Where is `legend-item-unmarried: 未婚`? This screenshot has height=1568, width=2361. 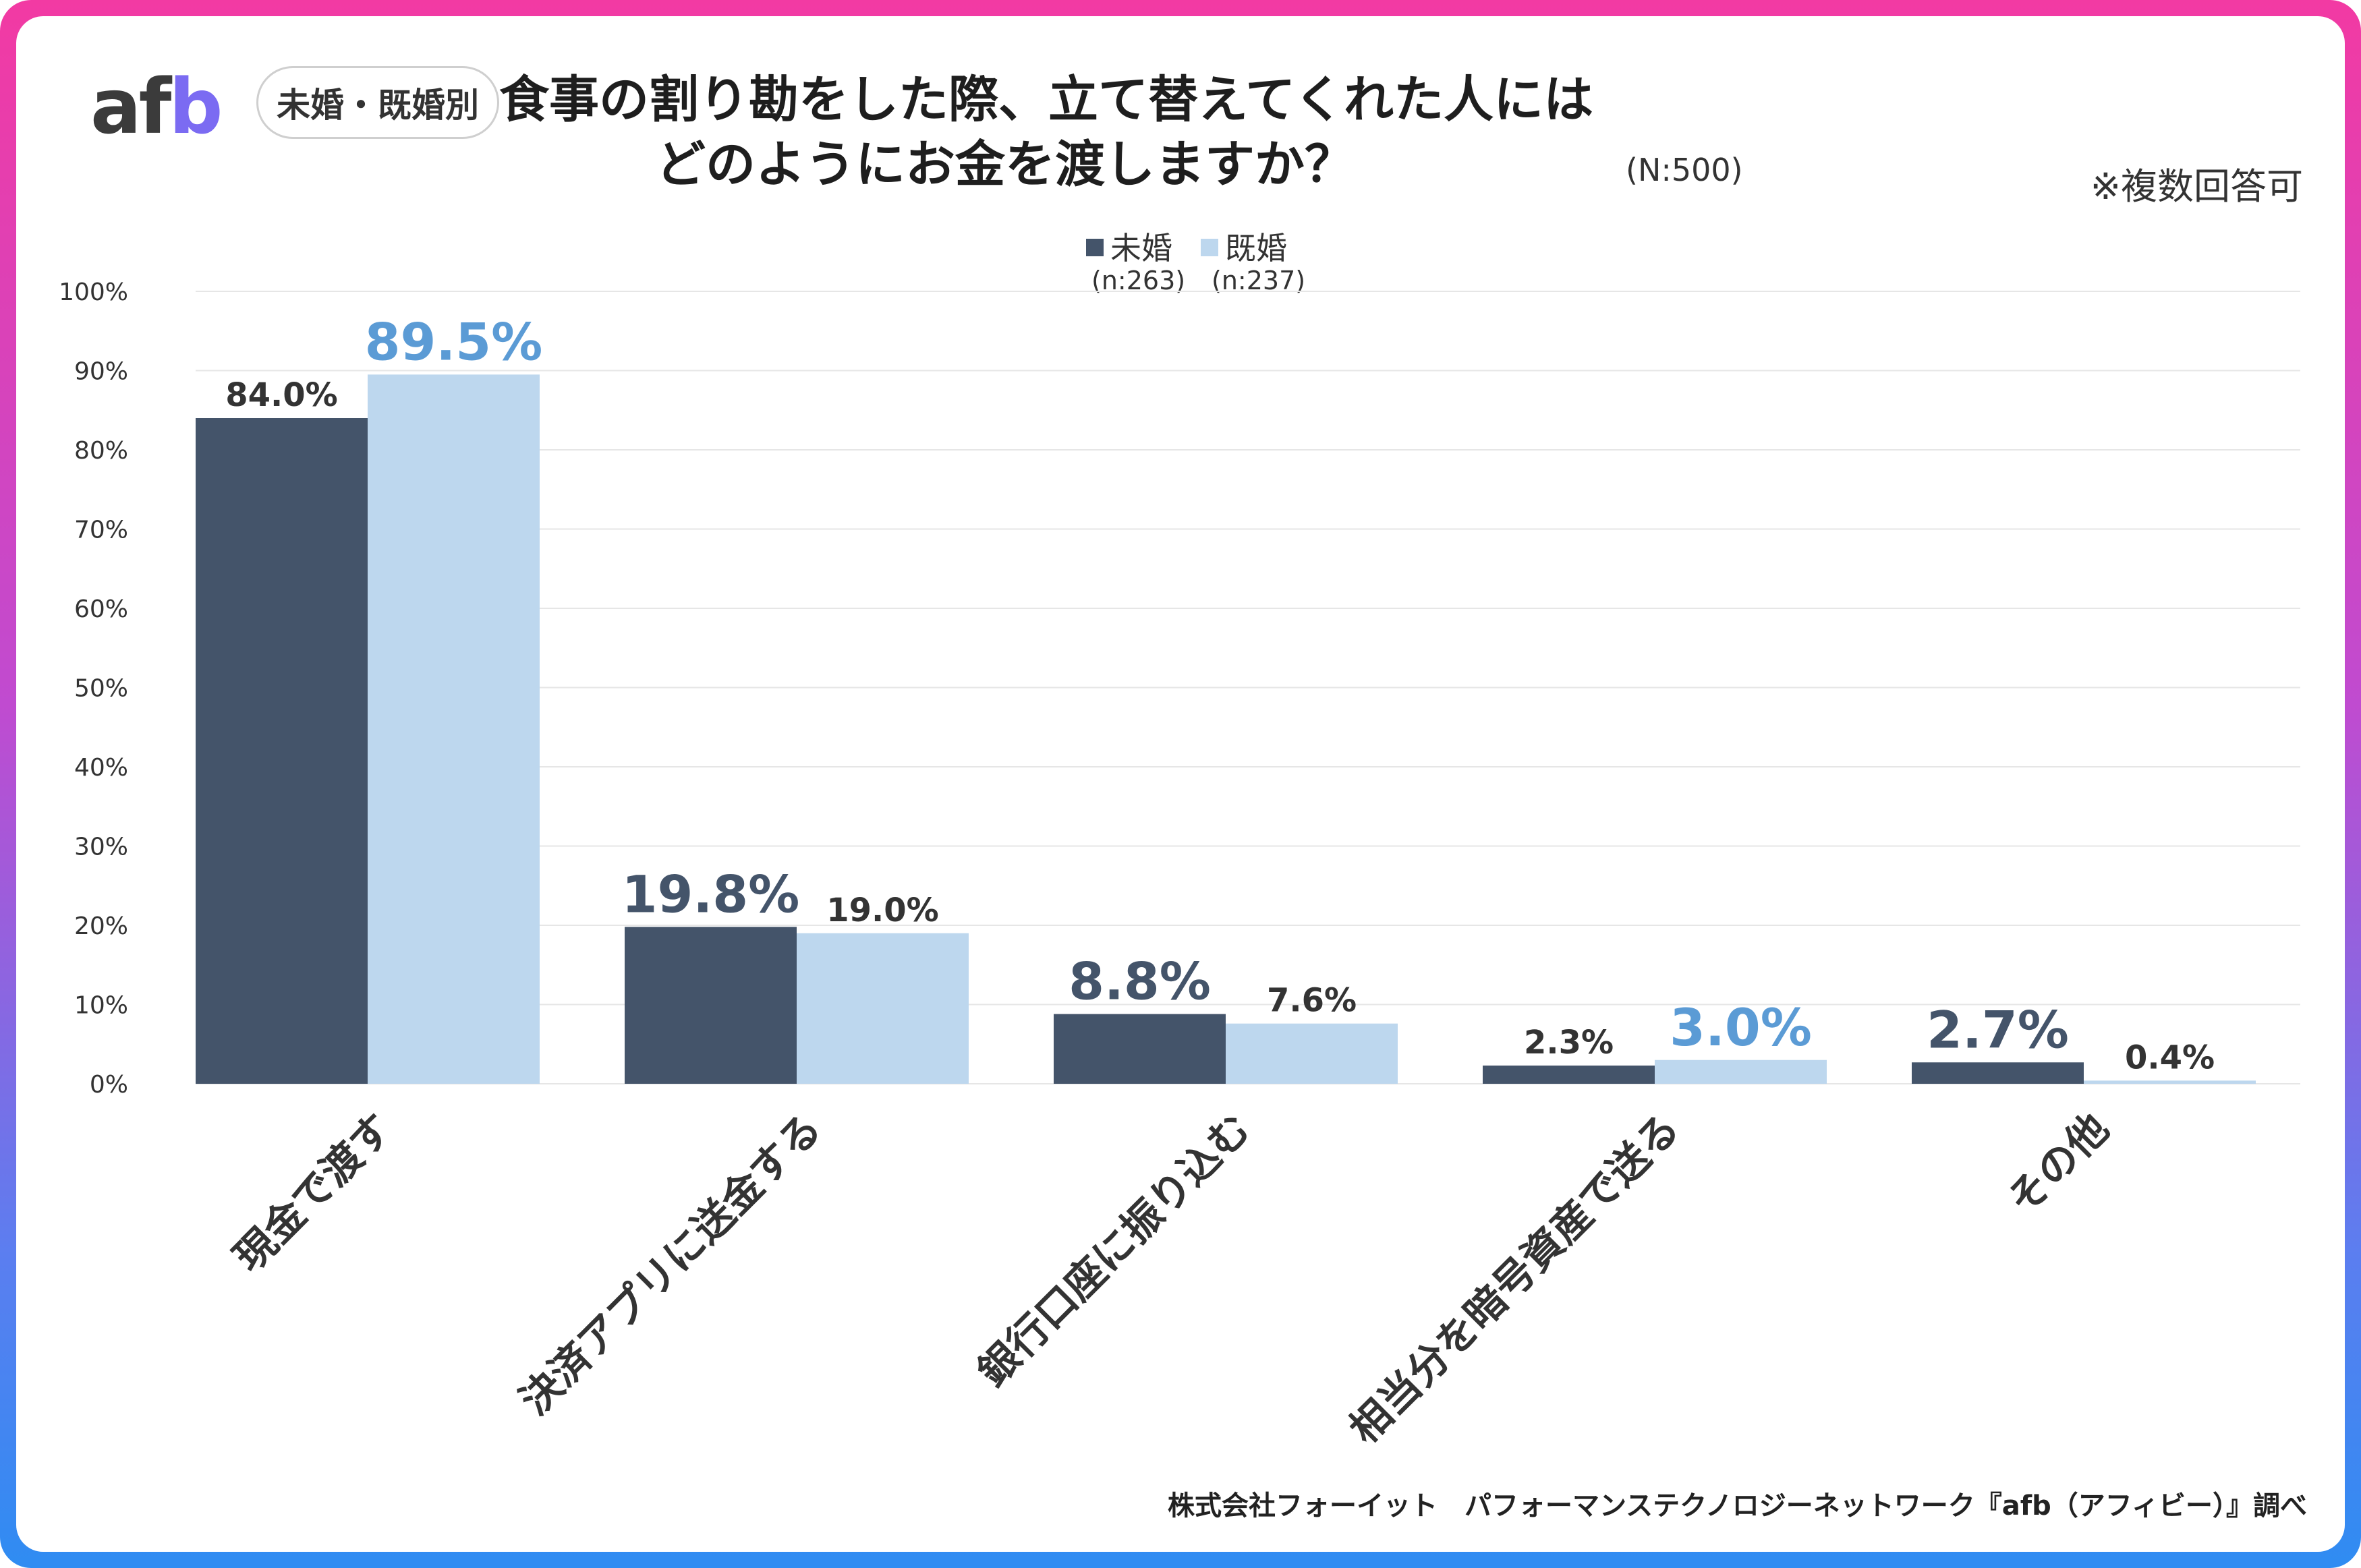 legend-item-unmarried: 未婚 is located at coordinates (1129, 246).